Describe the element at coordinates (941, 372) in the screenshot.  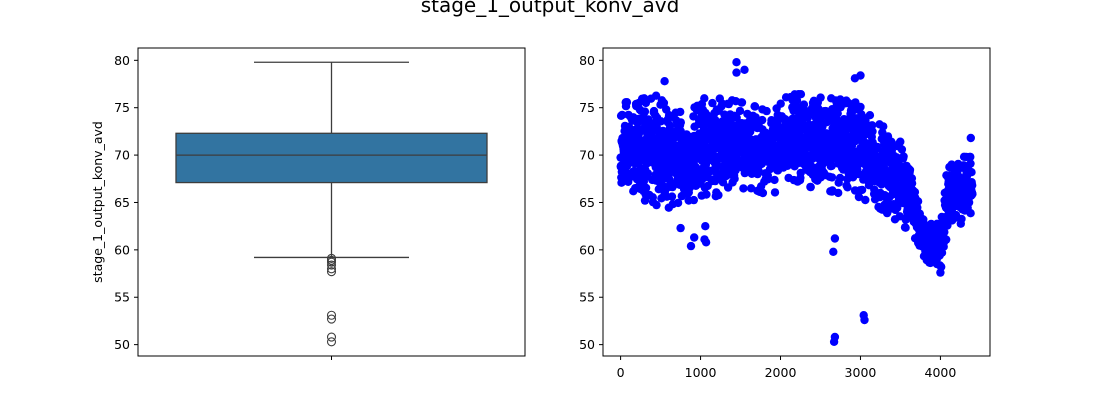
I see `scatter-x-tick-label: 4000` at that location.